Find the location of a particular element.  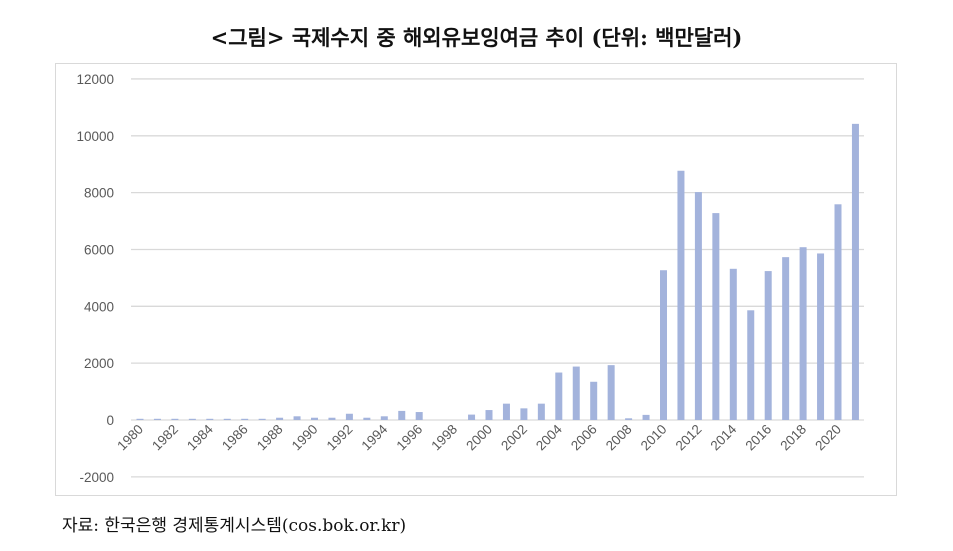

bar-2001 is located at coordinates (506, 411).